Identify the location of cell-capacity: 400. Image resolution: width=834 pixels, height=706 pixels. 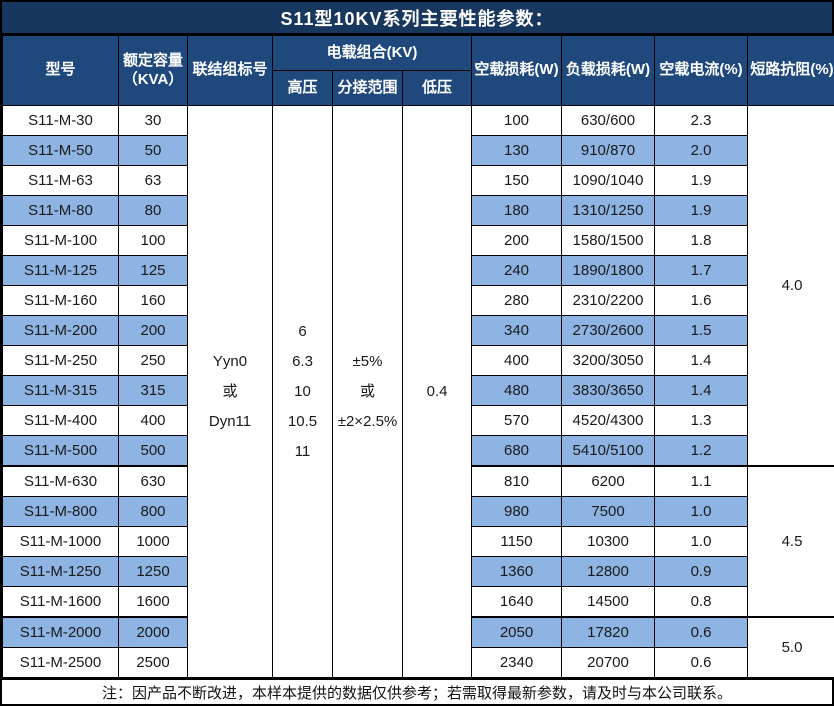
(153, 420).